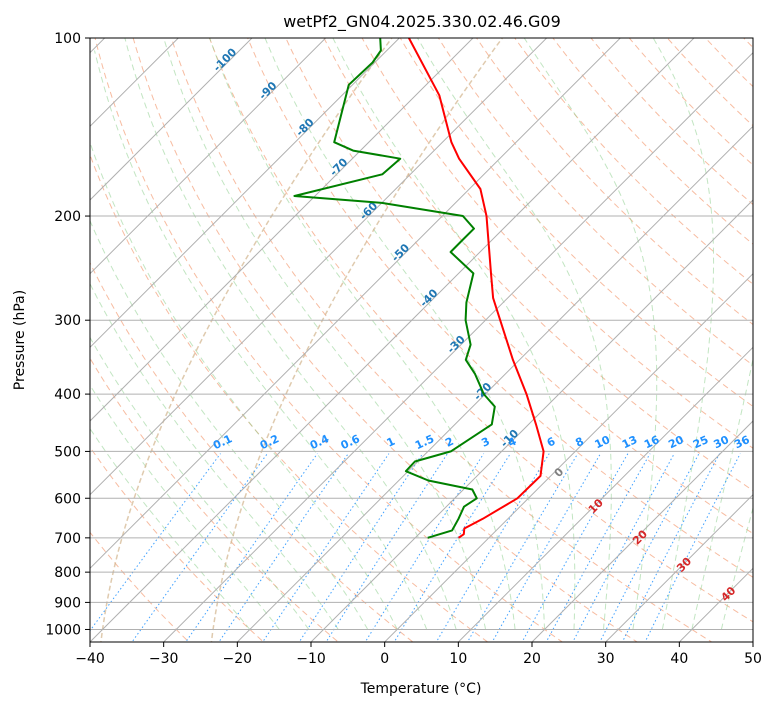 The image size is (775, 708). I want to click on y-tick-label: 200, so click(67, 217).